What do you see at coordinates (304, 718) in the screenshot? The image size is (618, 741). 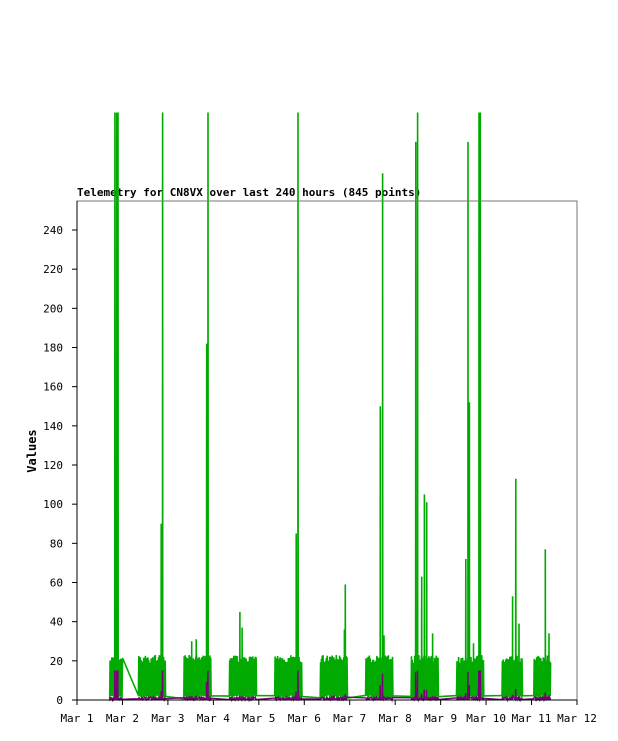 I see `x-tick-label: Mar 6` at bounding box center [304, 718].